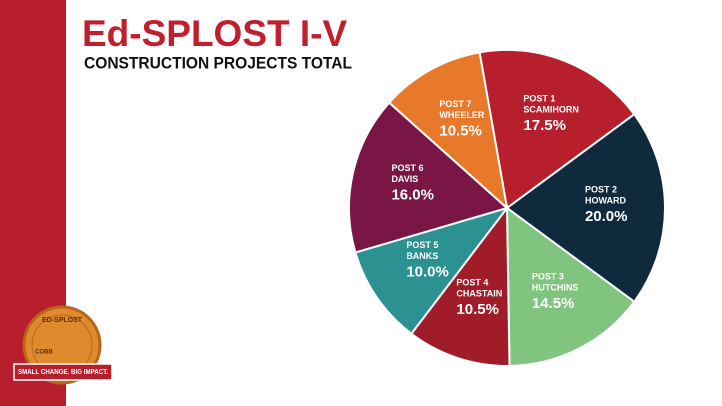  Describe the element at coordinates (62, 320) in the screenshot. I see `logo-top: ED-SPLOST` at that location.